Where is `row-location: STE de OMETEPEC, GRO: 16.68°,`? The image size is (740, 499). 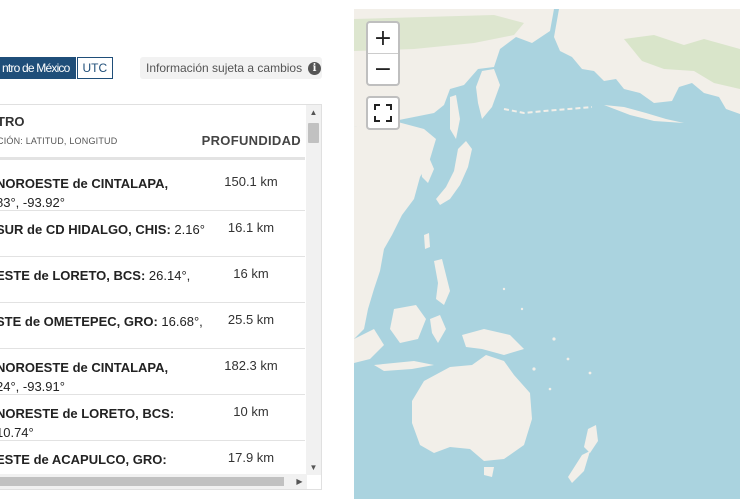
row-location: STE de OMETEPEC, GRO: 16.68°, is located at coordinates (105, 321).